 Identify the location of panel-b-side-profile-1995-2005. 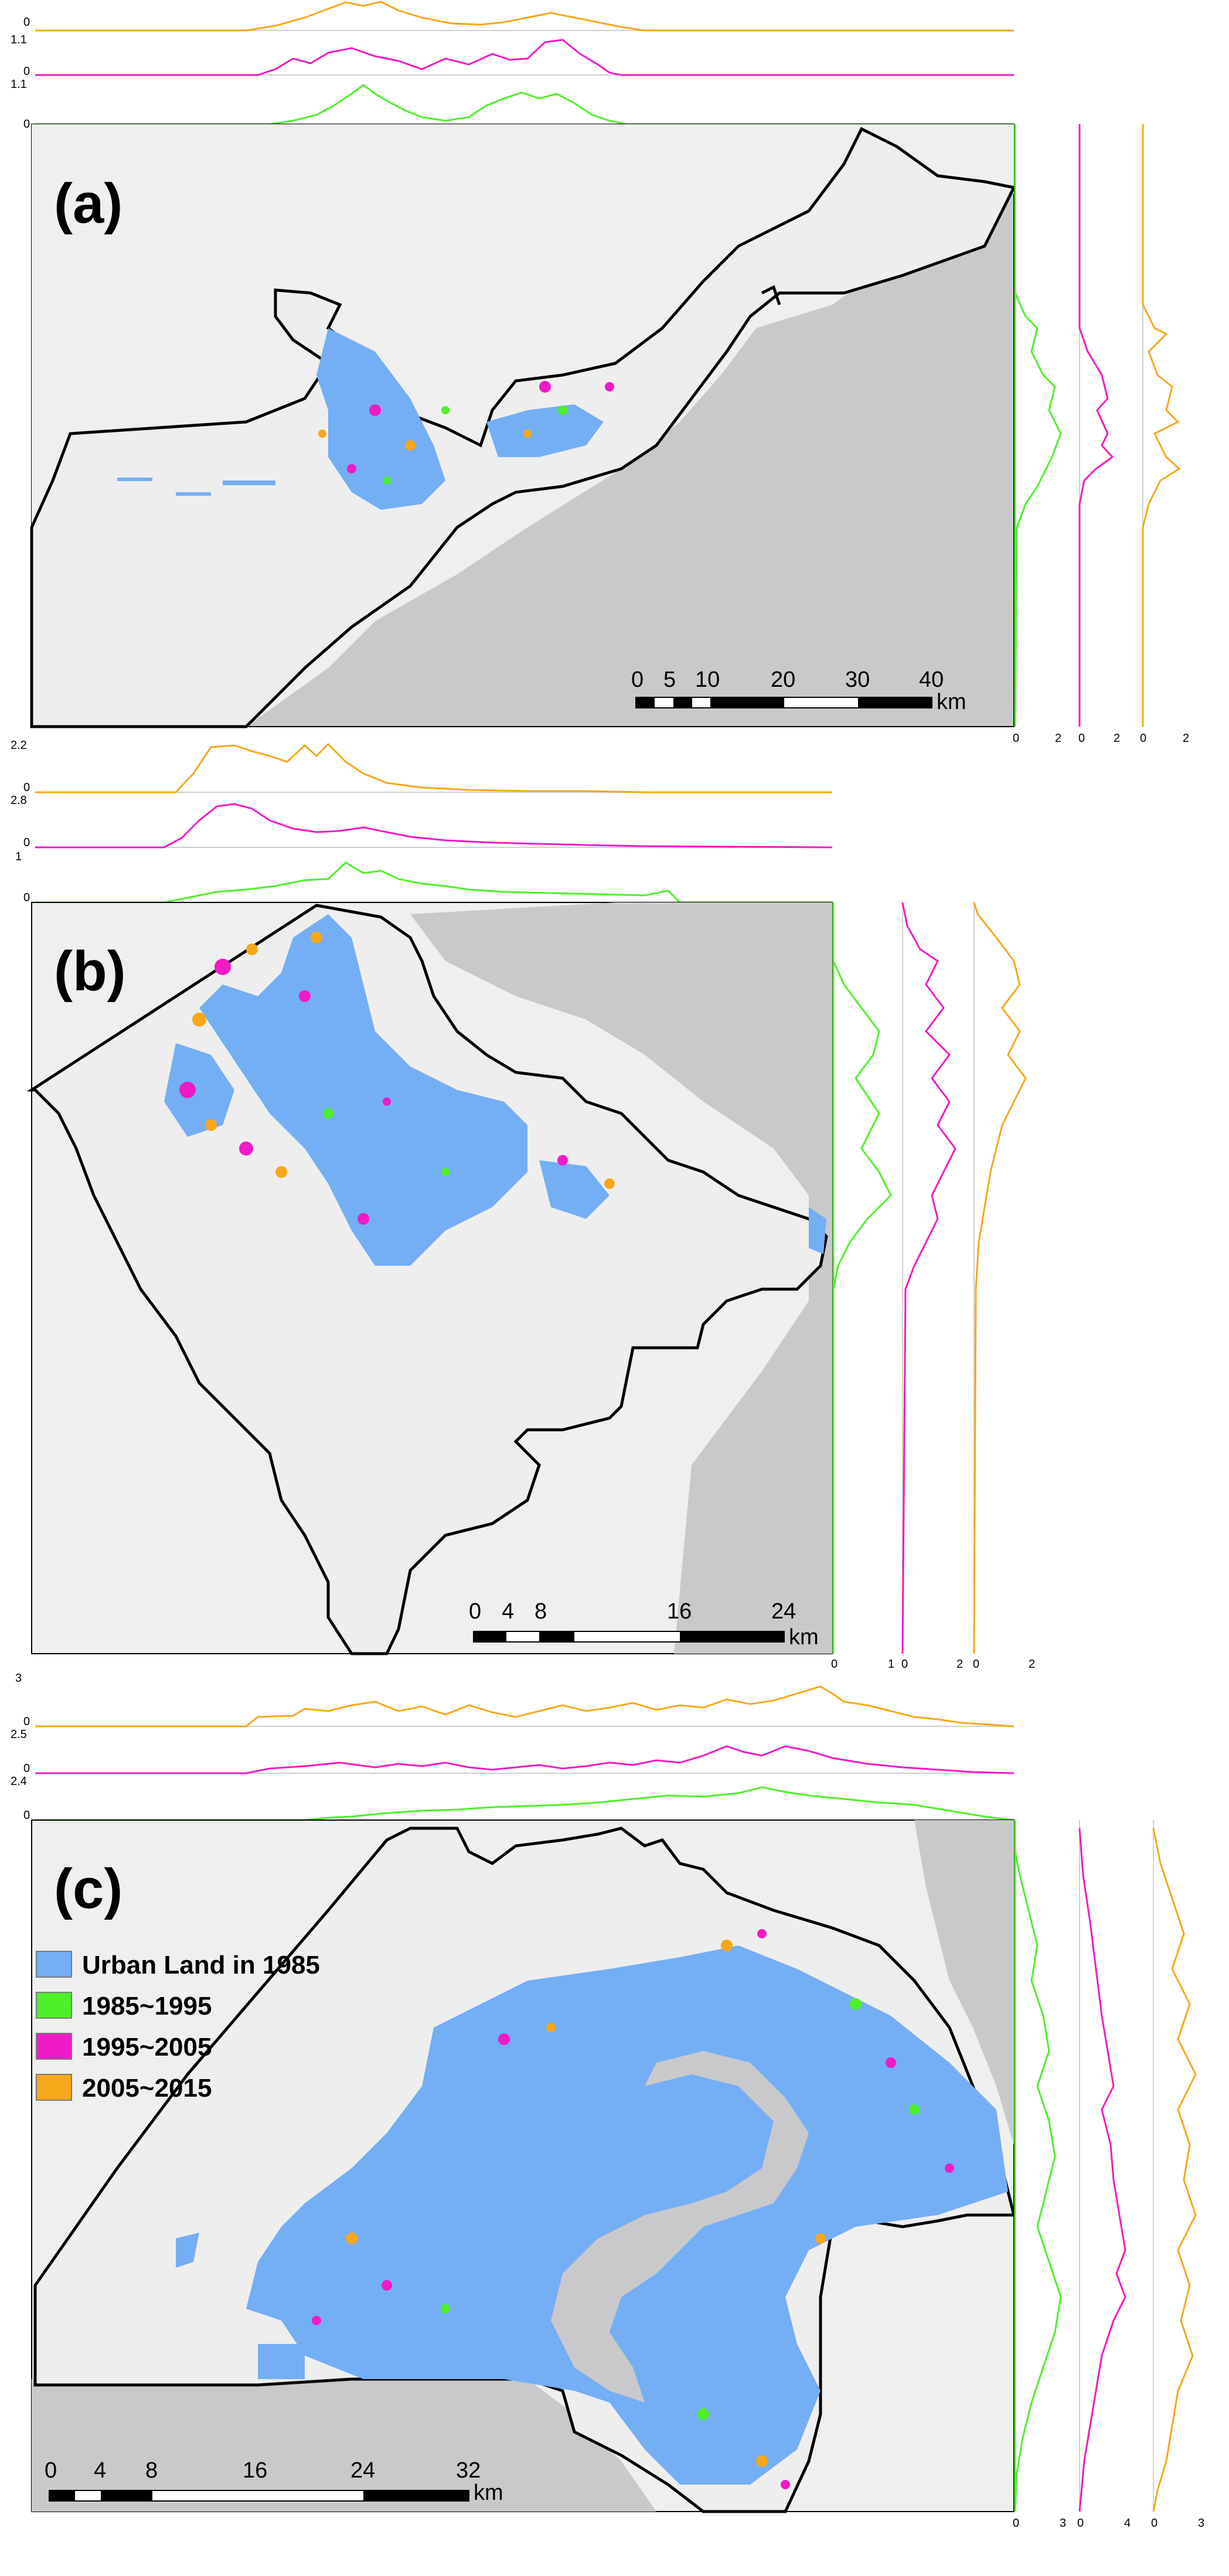
(928, 1278).